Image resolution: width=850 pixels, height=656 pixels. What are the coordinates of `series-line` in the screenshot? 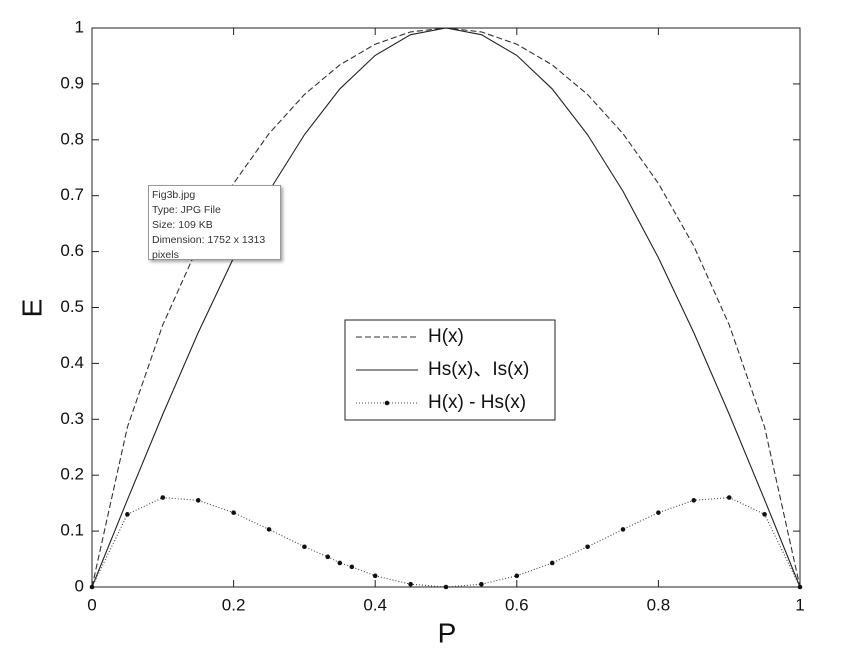 It's located at (446, 542).